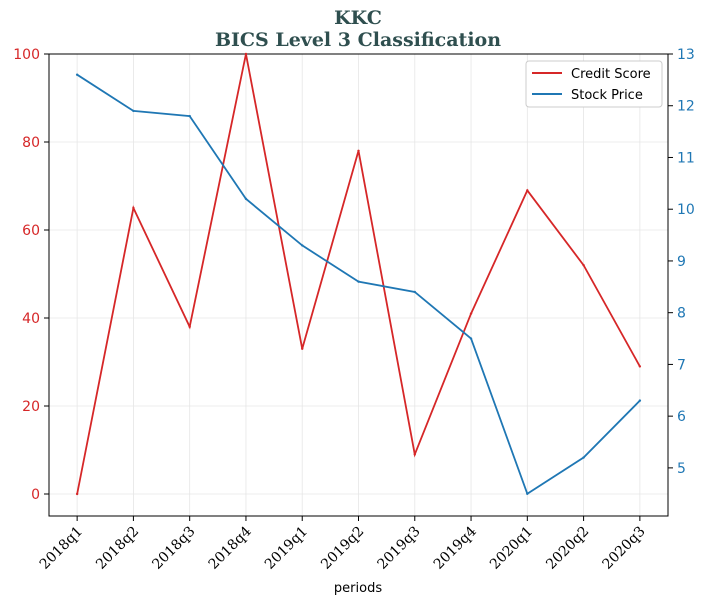 The width and height of the screenshot is (707, 605). What do you see at coordinates (31, 319) in the screenshot?
I see `y-left-tick-label: 40` at bounding box center [31, 319].